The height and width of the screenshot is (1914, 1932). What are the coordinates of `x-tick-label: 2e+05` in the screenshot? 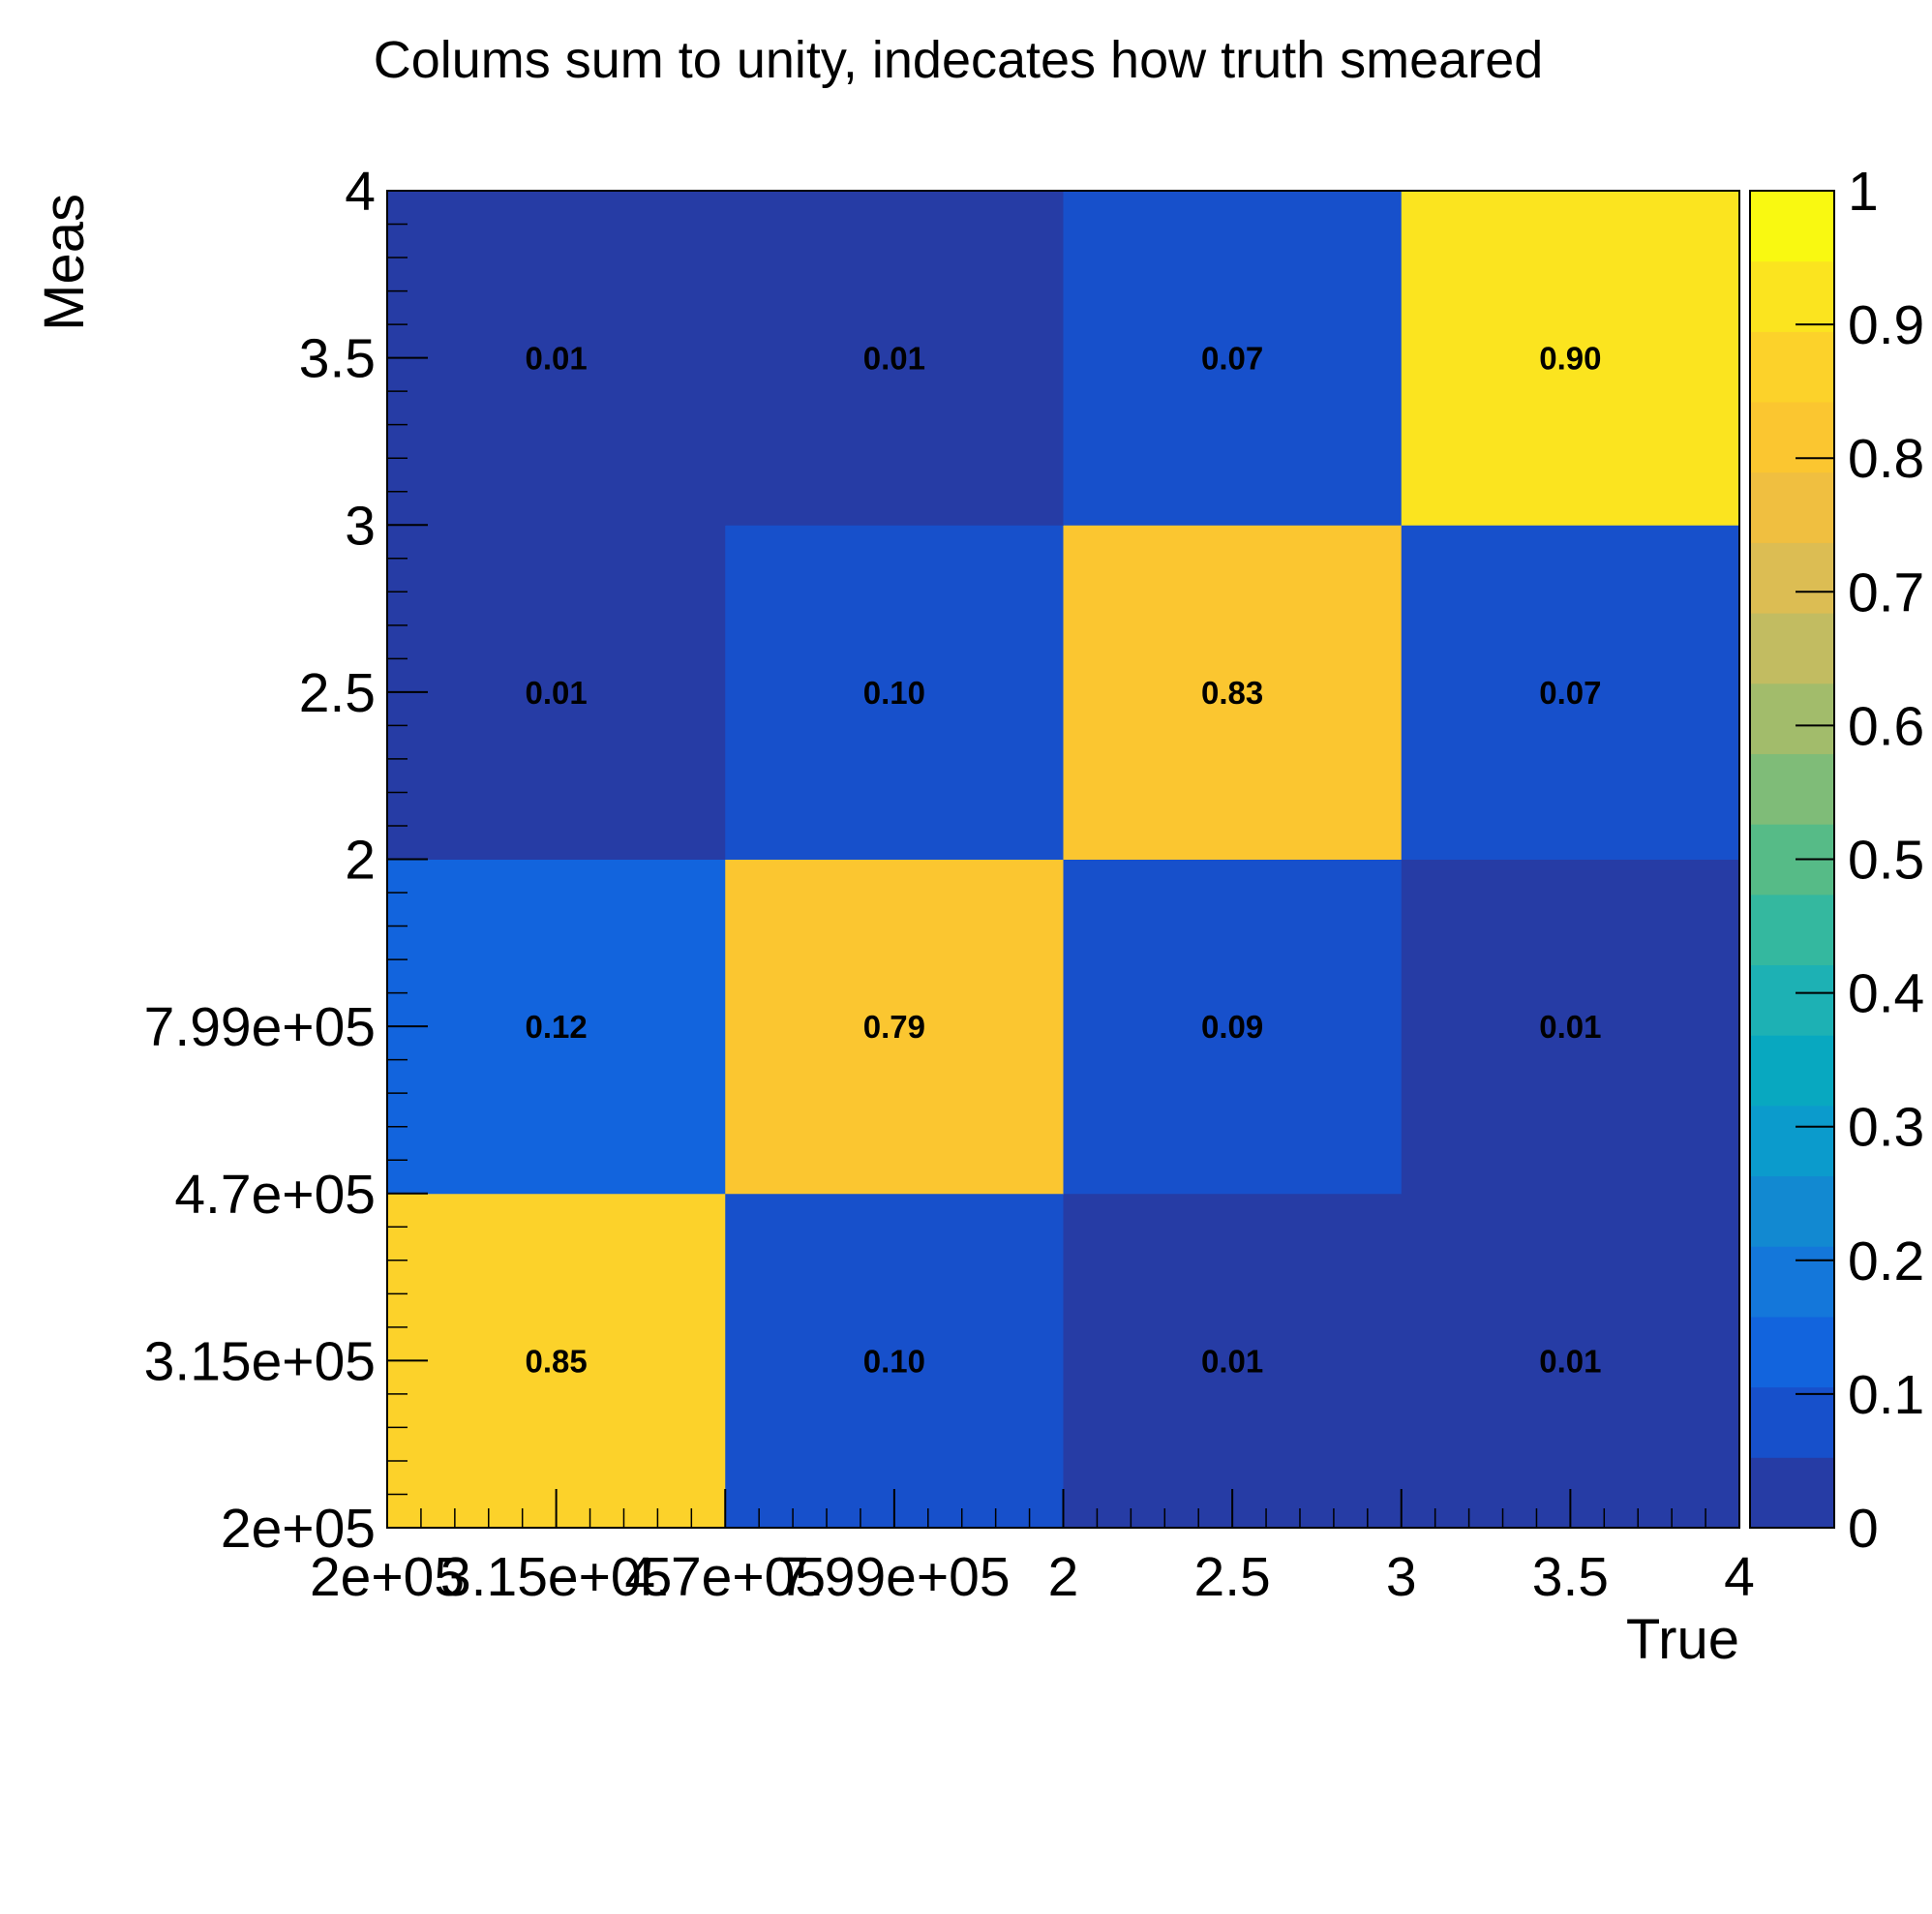 It's located at (387, 1577).